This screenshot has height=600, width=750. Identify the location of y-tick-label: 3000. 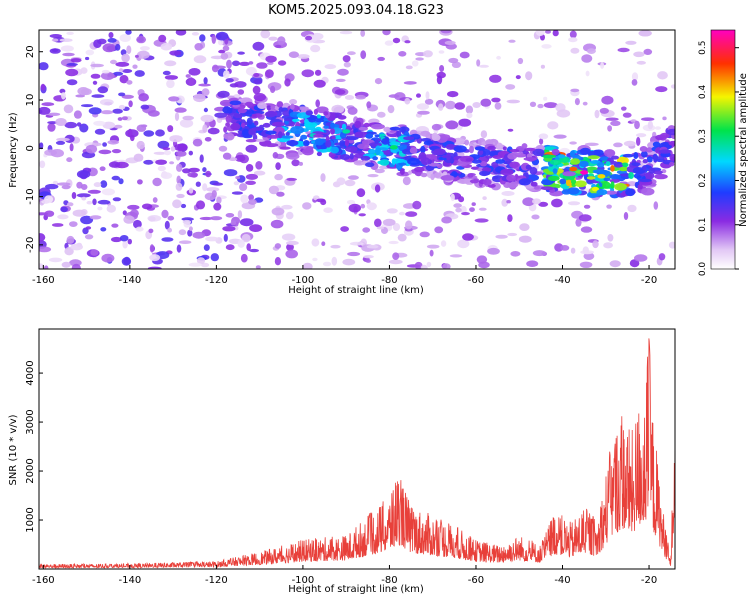
(30, 421).